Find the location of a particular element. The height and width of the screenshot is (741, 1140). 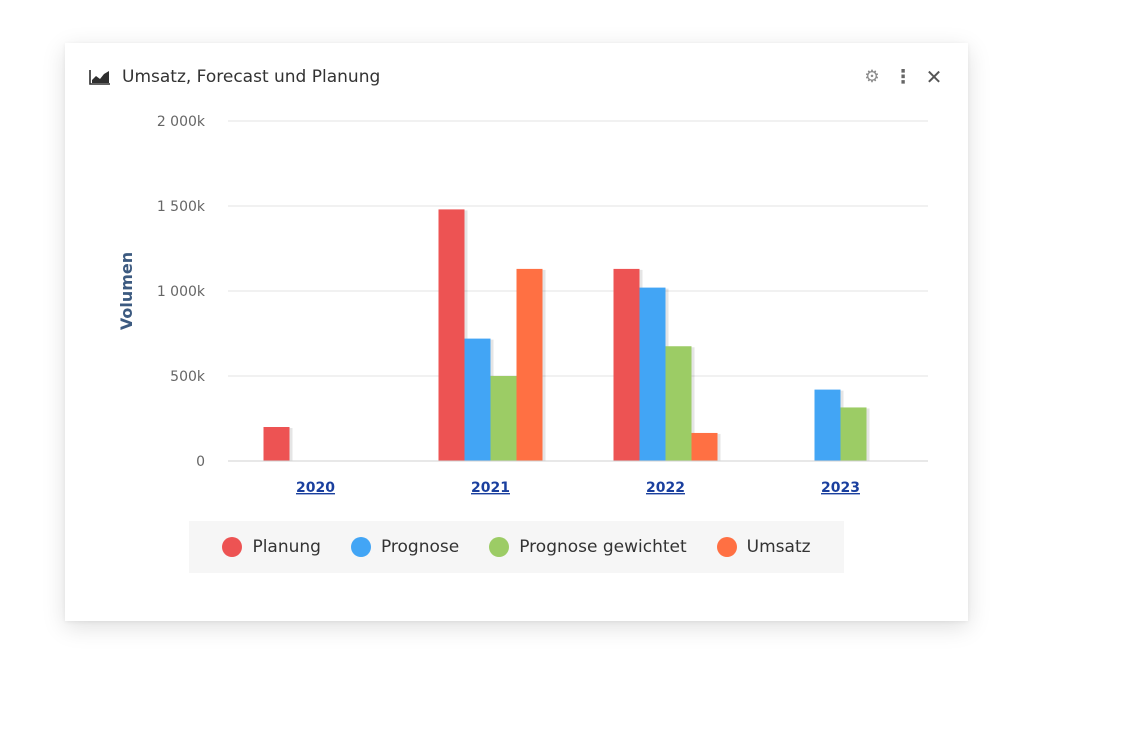

legend-item-prognose: Prognose is located at coordinates (405, 547).